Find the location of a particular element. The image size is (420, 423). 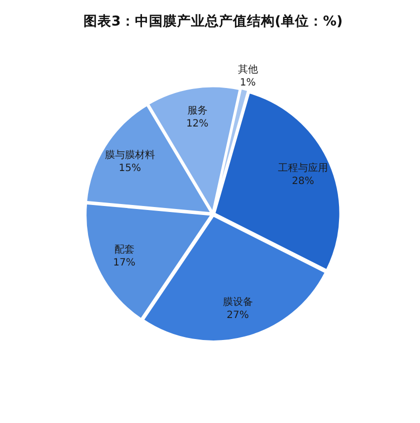

data-label: 1% is located at coordinates (248, 83).